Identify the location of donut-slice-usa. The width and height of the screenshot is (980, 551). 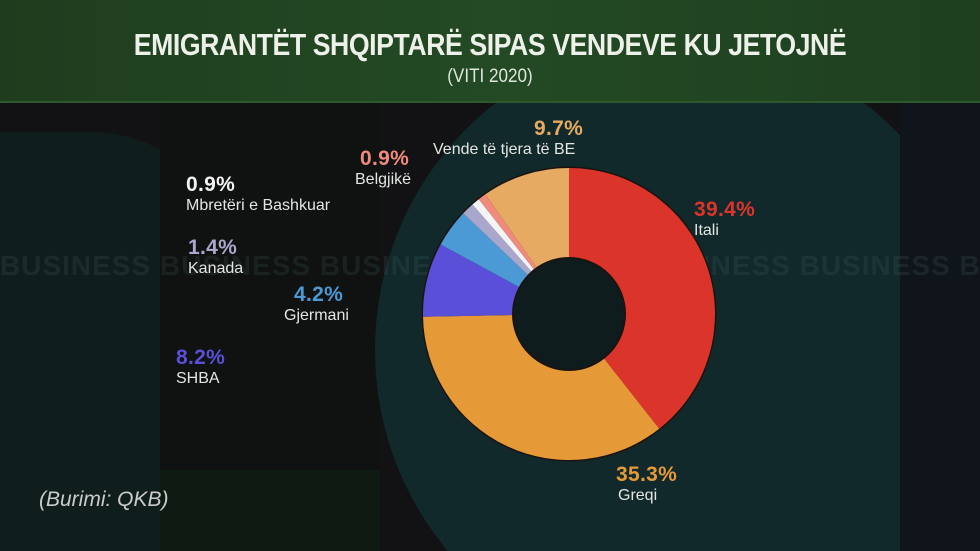
(471, 280).